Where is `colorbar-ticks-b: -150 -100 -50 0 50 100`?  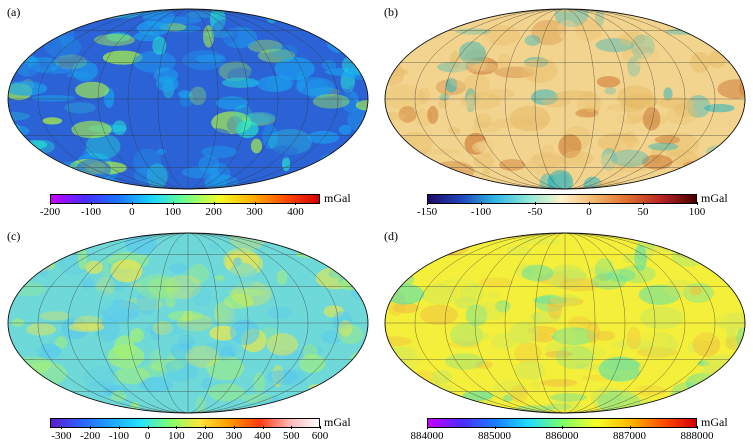 colorbar-ticks-b: -150 -100 -50 0 50 100 is located at coordinates (561, 211).